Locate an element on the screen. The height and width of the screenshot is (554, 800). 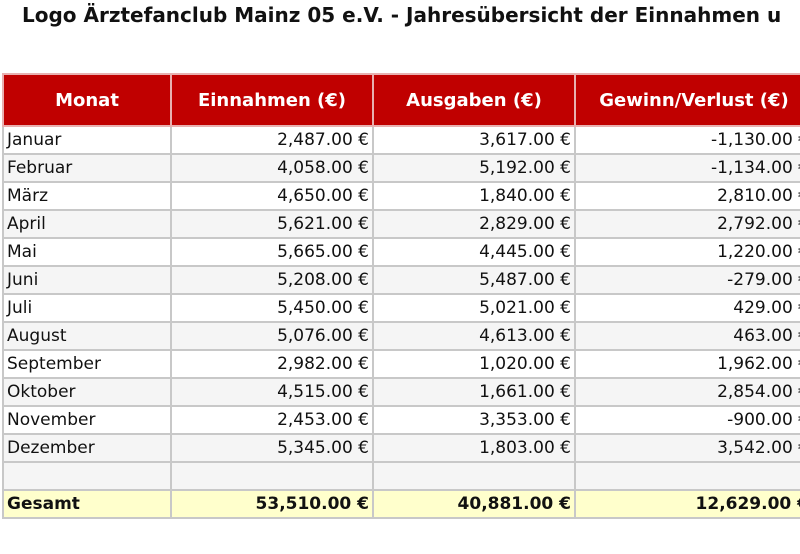
cell-income: 2,487.00 € is located at coordinates (272, 140).